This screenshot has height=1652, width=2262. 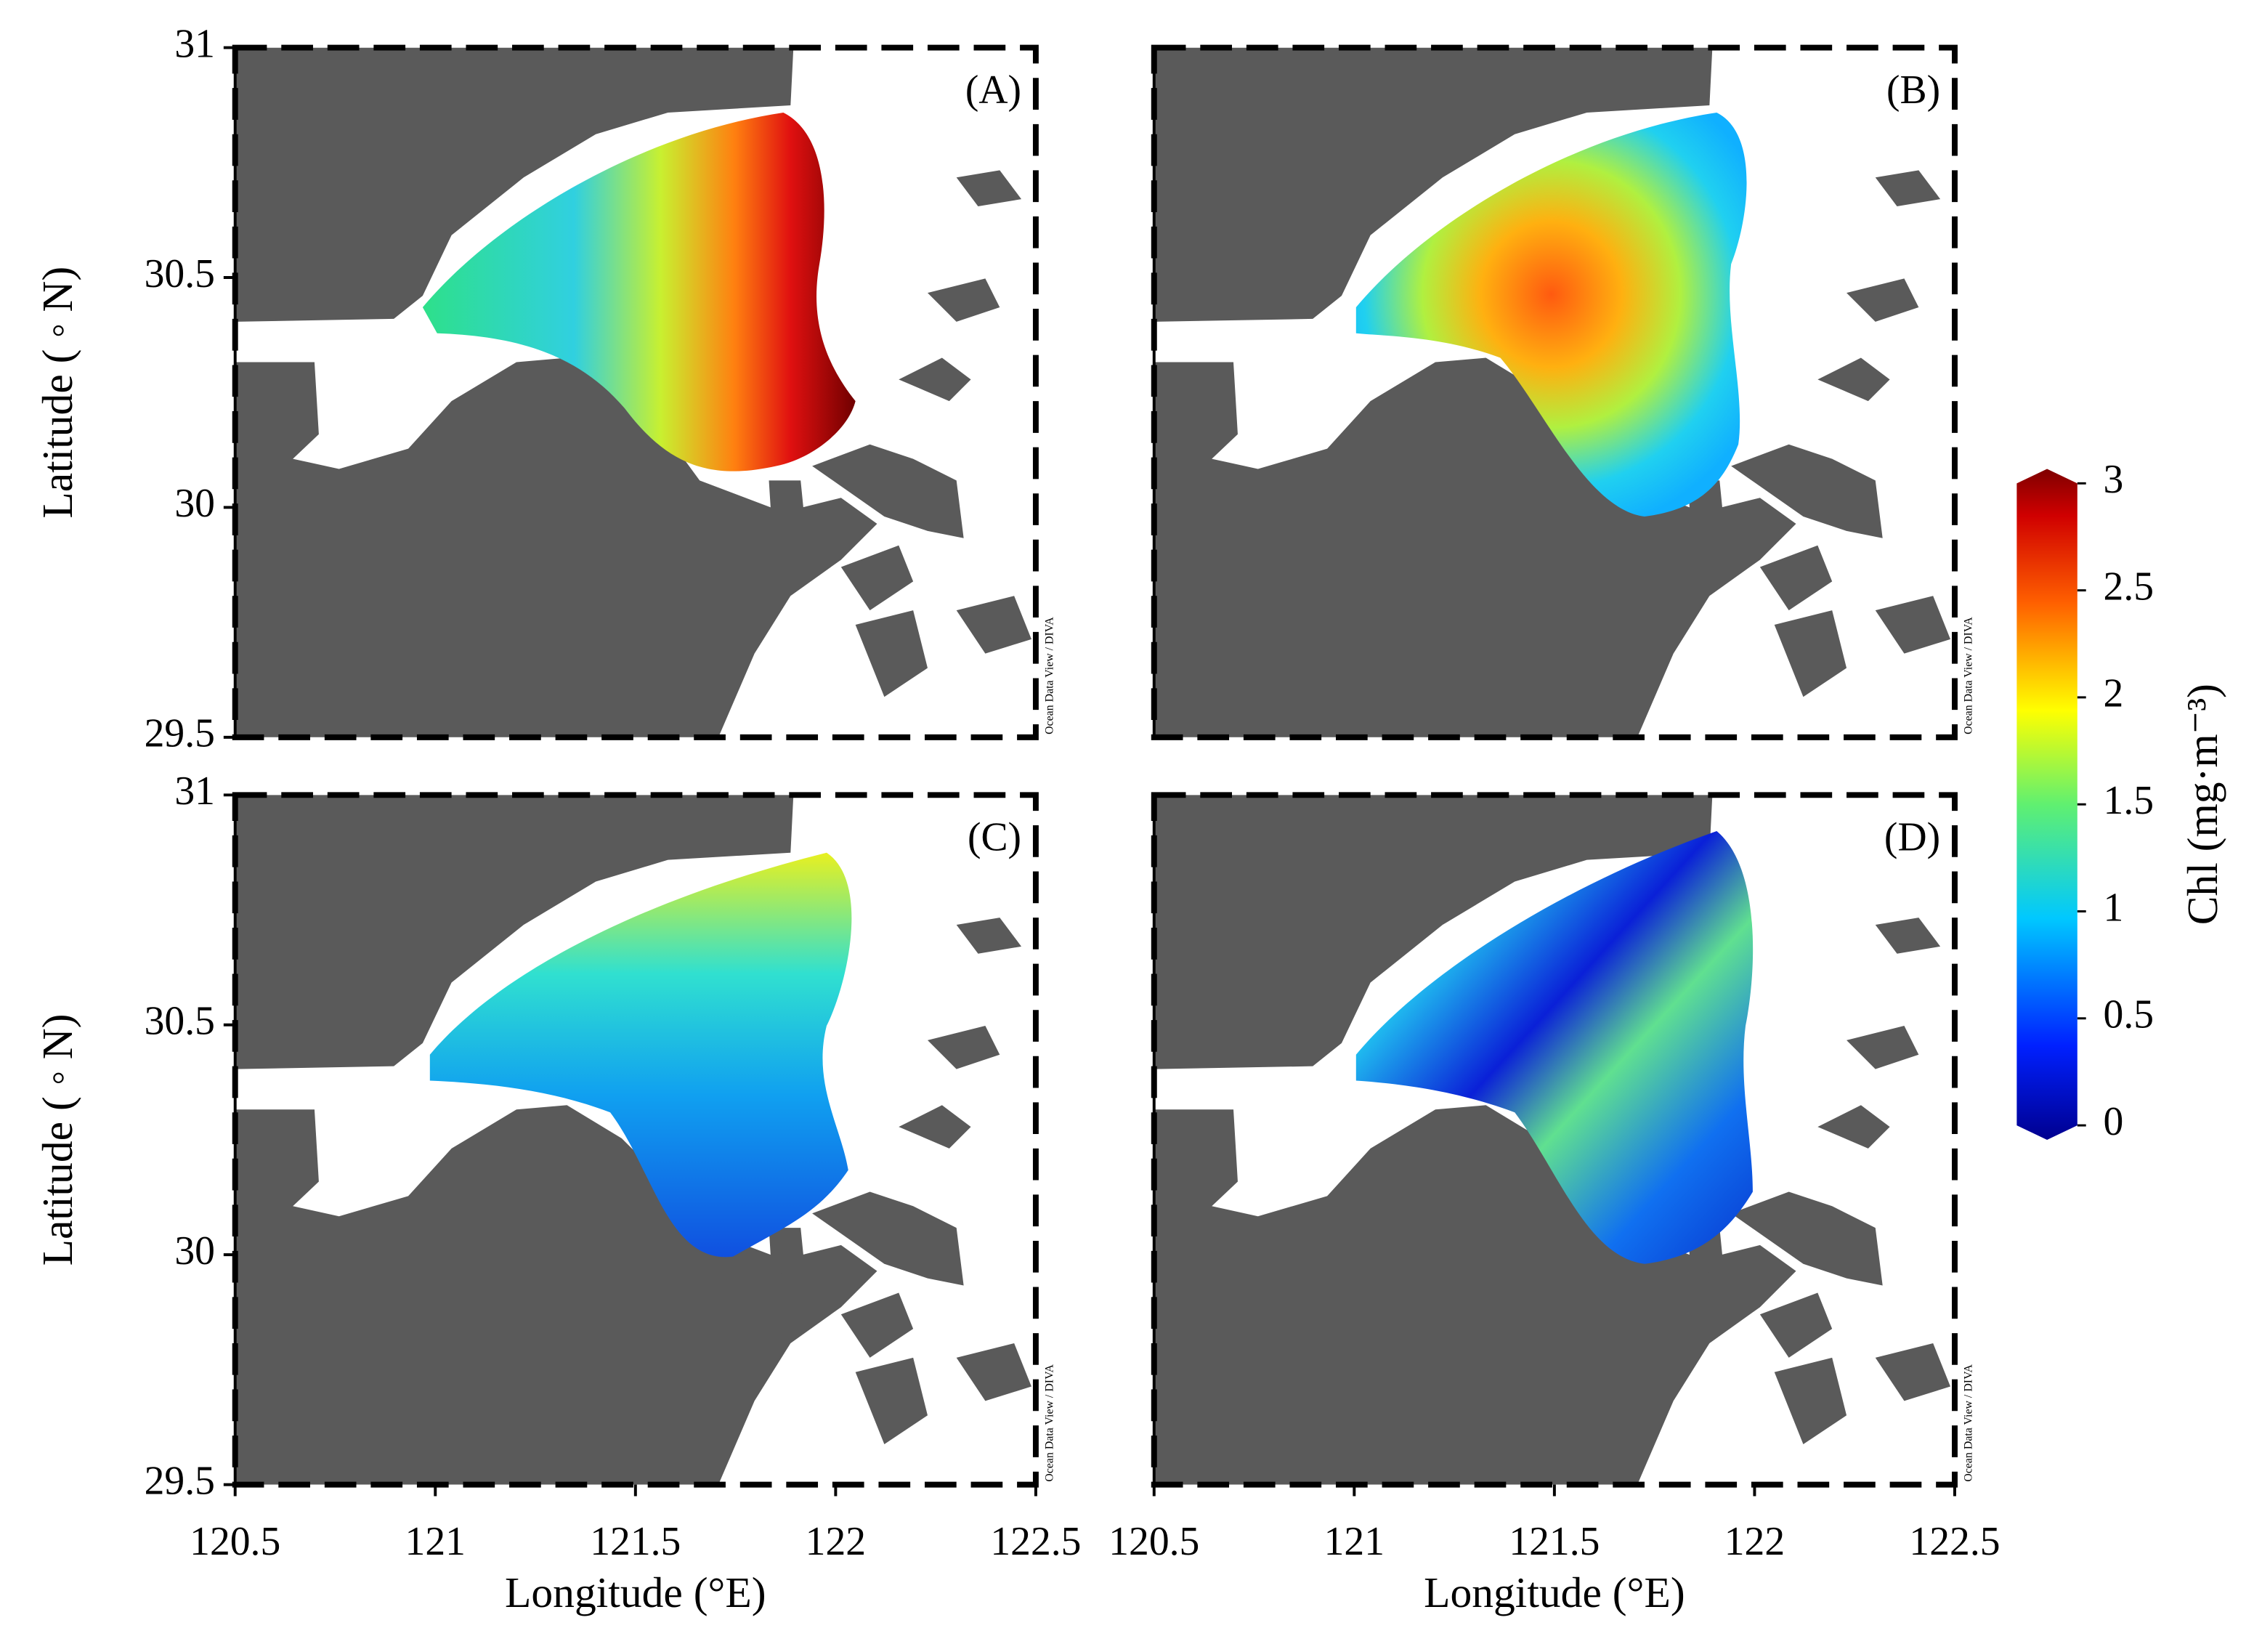 What do you see at coordinates (2114, 1121) in the screenshot?
I see `colorbar-tick-label: 0` at bounding box center [2114, 1121].